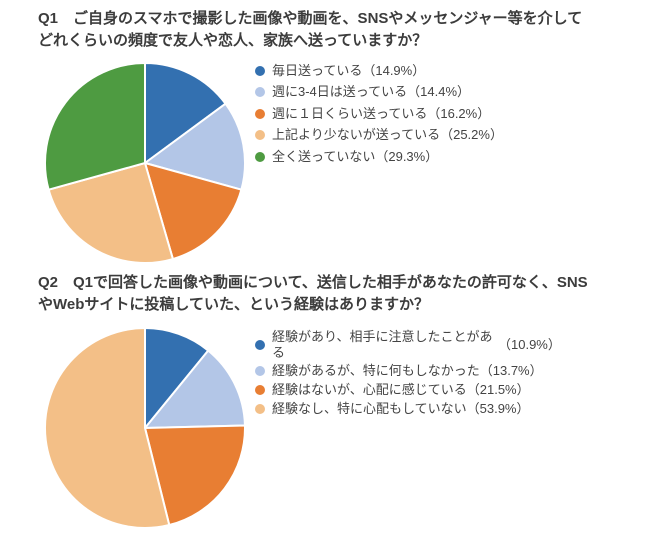  I want to click on legend-item: 経験はないが、心配に感じている （21.5%）, so click(450, 389).